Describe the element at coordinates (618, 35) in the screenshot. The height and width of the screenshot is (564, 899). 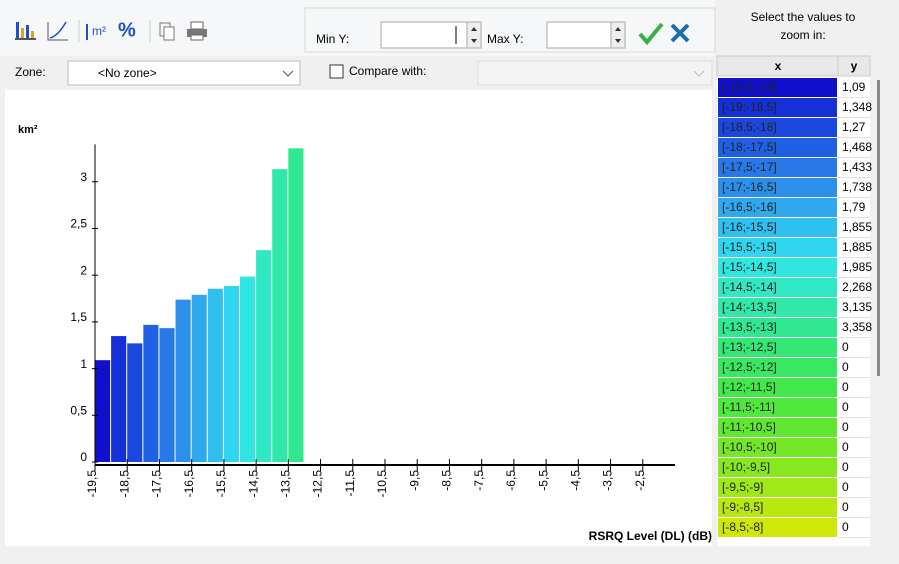
I see `max-spinner` at that location.